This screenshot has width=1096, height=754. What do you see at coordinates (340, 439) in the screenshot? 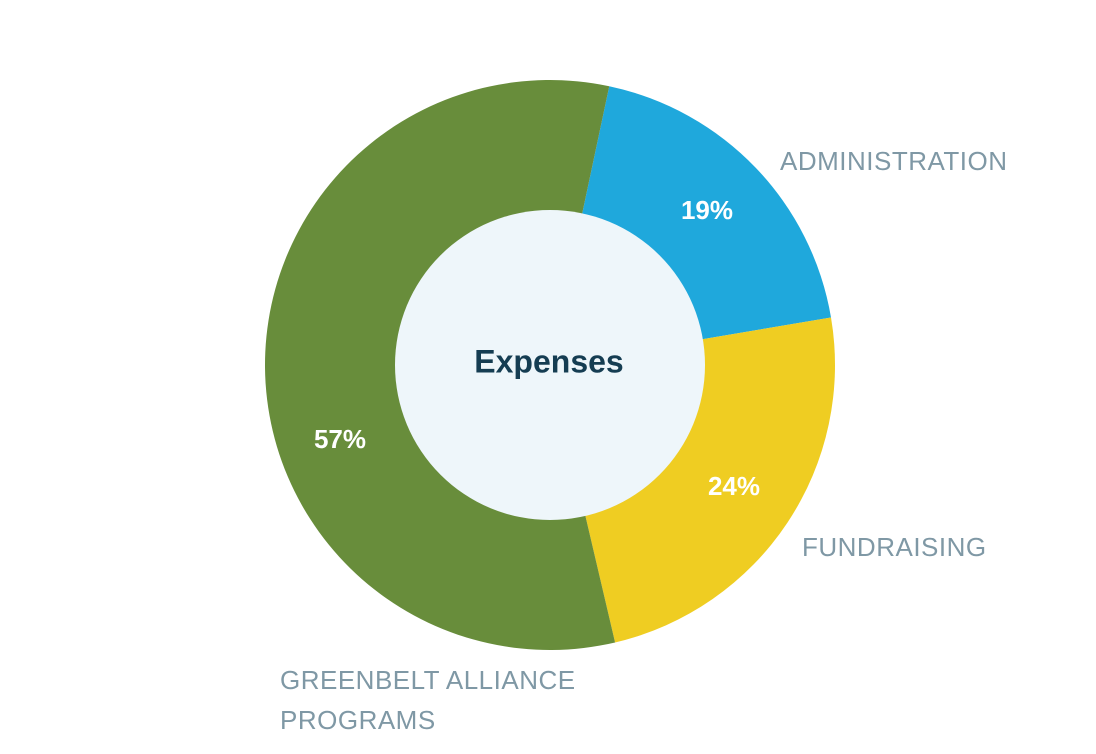
I see `value-label: 57%` at bounding box center [340, 439].